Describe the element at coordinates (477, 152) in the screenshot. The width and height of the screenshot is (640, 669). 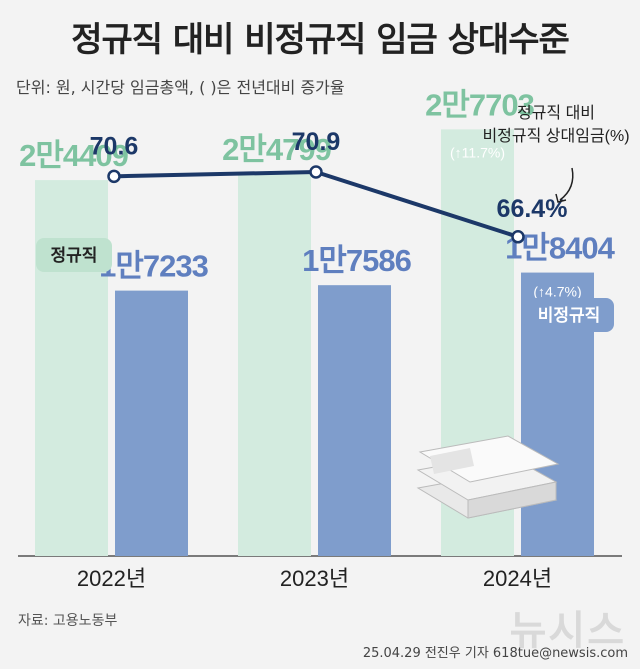
I see `growth-label-regular-3: (↑11.7%)` at that location.